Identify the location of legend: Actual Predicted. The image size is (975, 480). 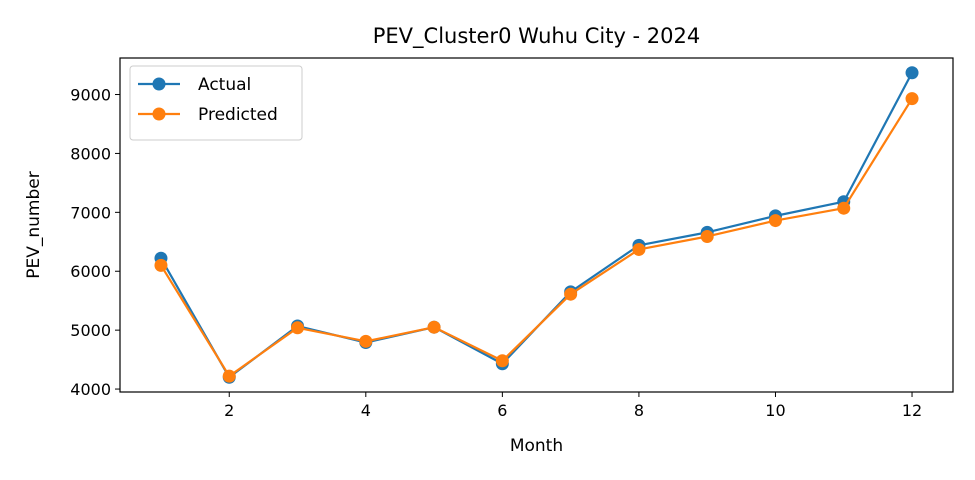
(216, 103).